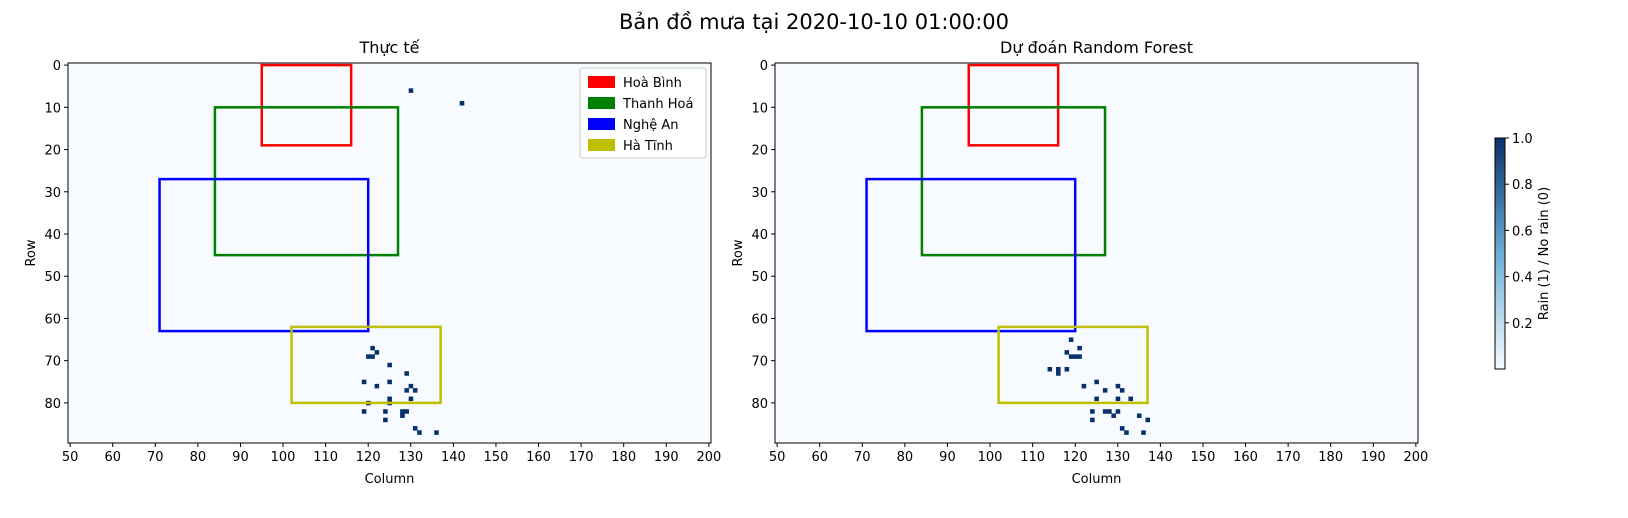  I want to click on colorbar-tick-label: 0.8, so click(1522, 185).